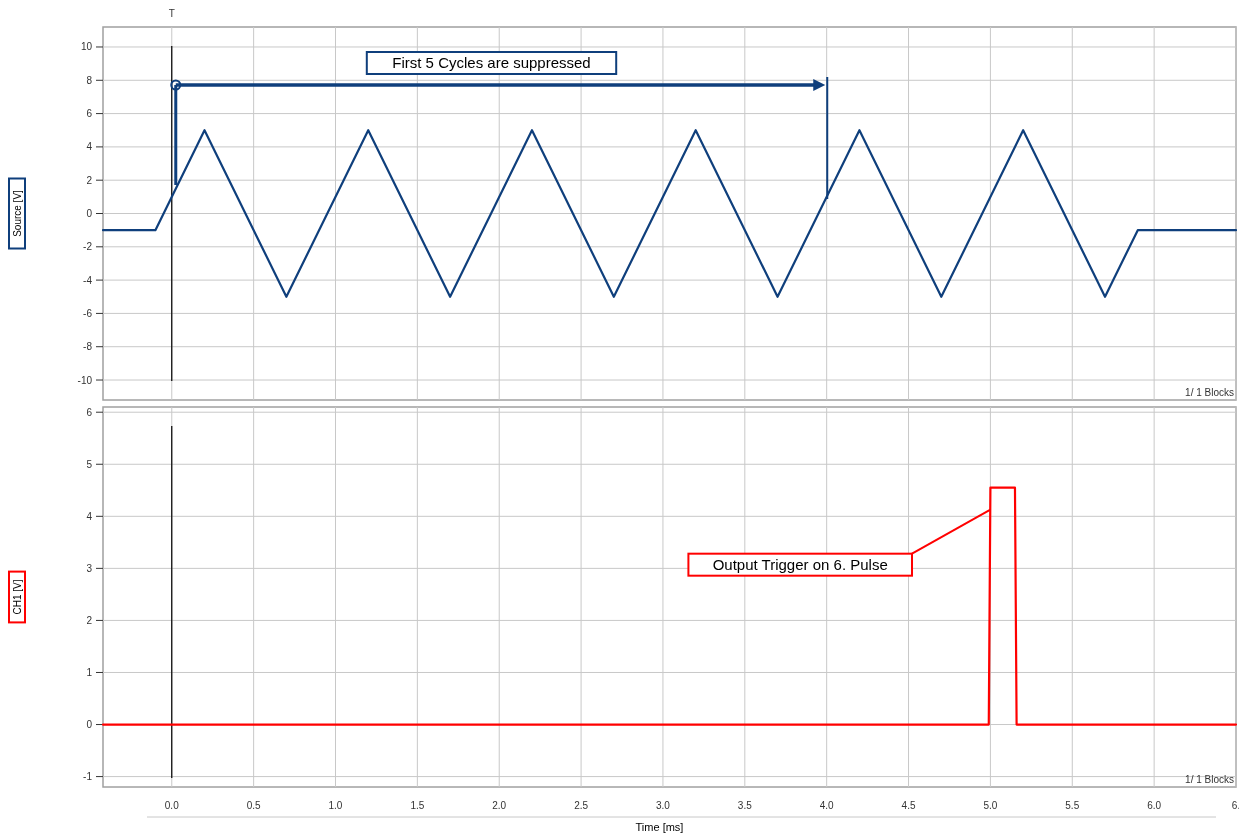 Image resolution: width=1239 pixels, height=834 pixels. I want to click on x-tick-label: 4.5, so click(908, 805).